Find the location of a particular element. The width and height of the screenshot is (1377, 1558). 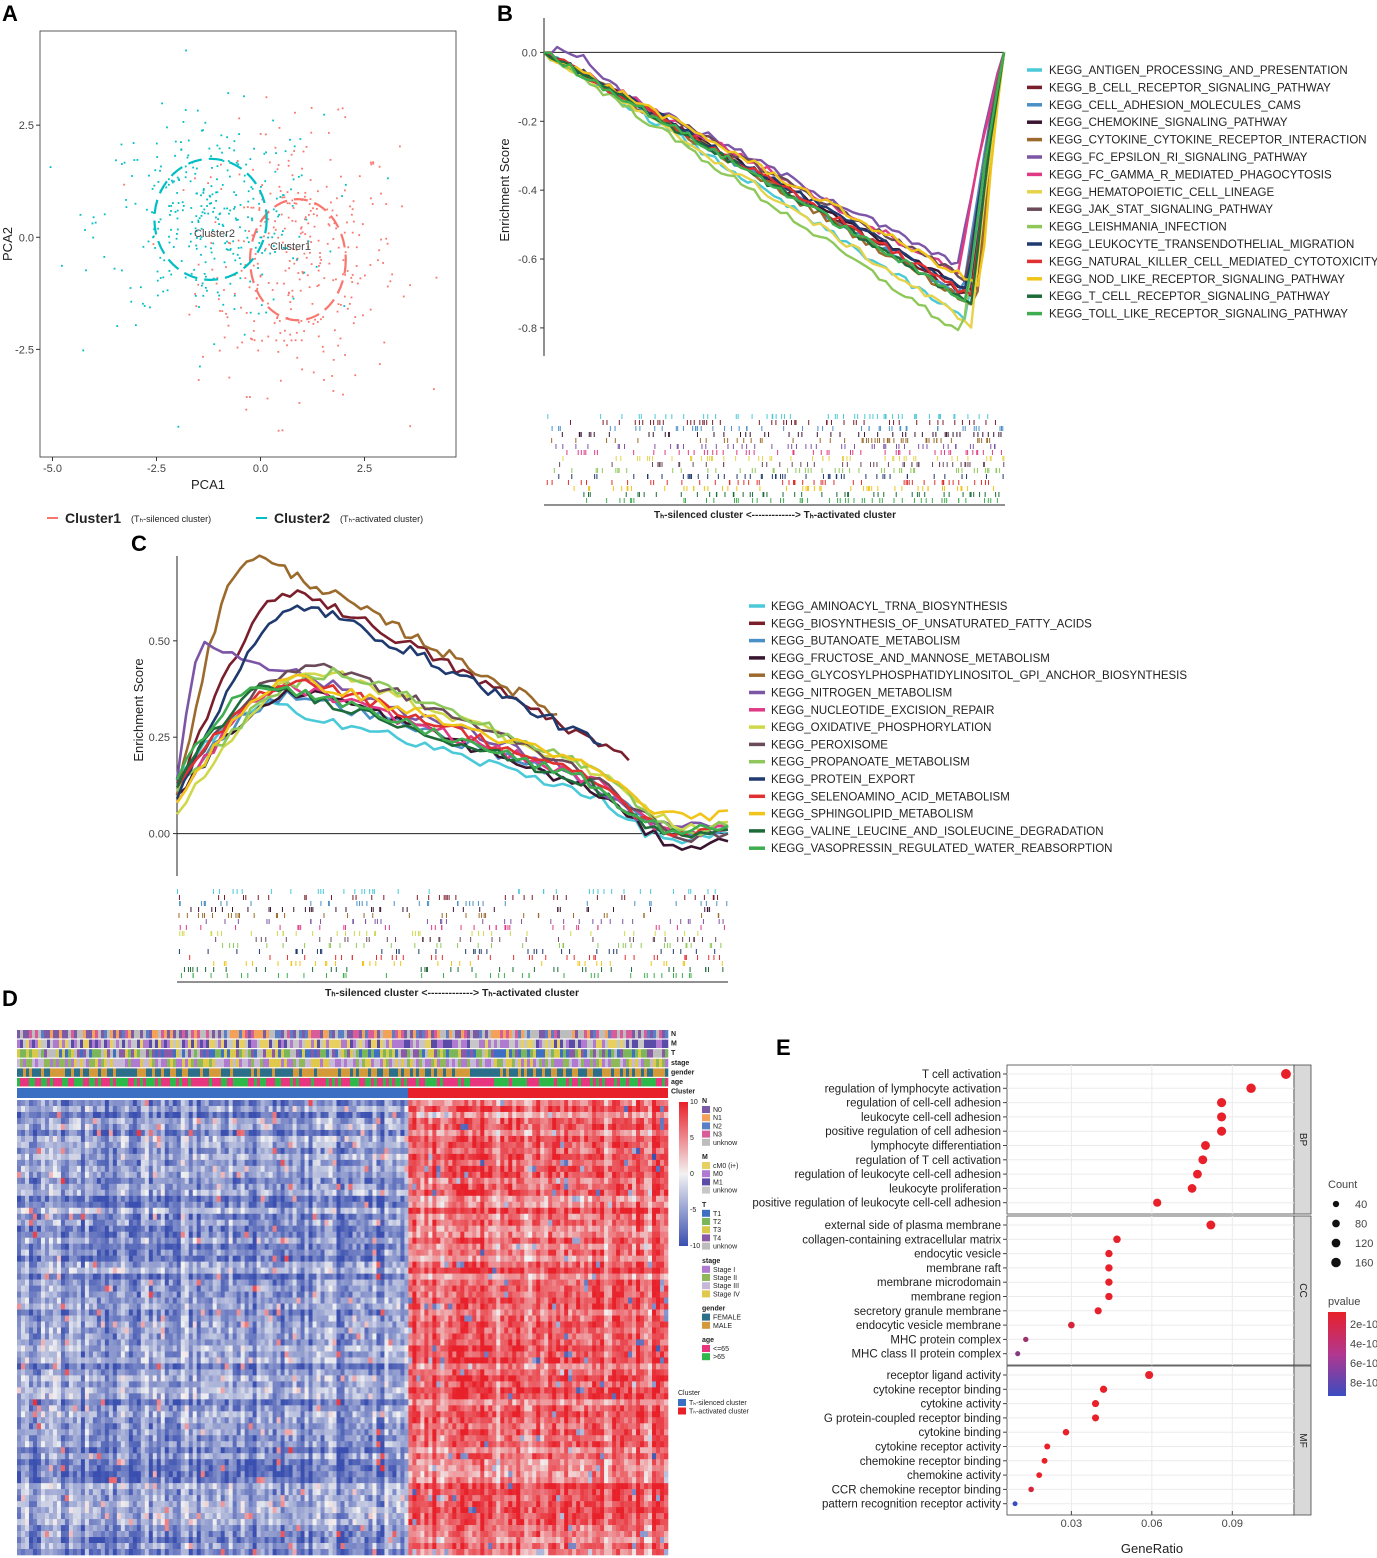

c-es-curve is located at coordinates (452, 763).